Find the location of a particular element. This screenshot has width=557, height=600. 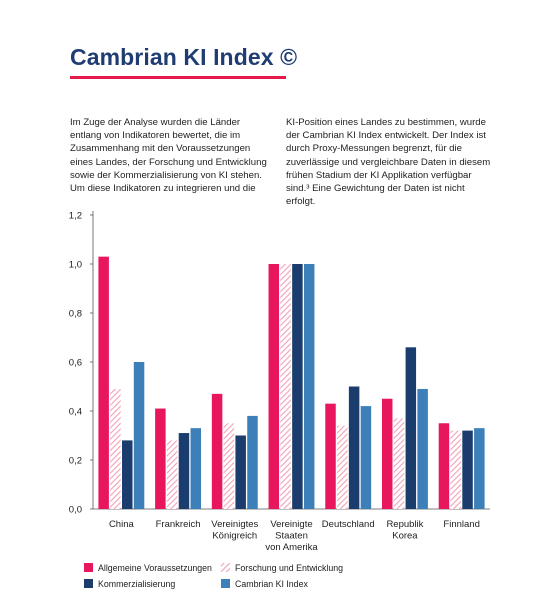

category-label: von Amerika is located at coordinates (291, 547).